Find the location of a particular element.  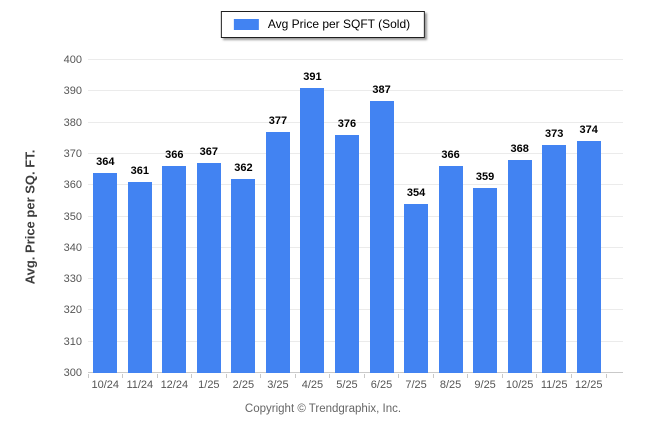

legend-label: Avg Price per SQFT (Sold) is located at coordinates (339, 24).